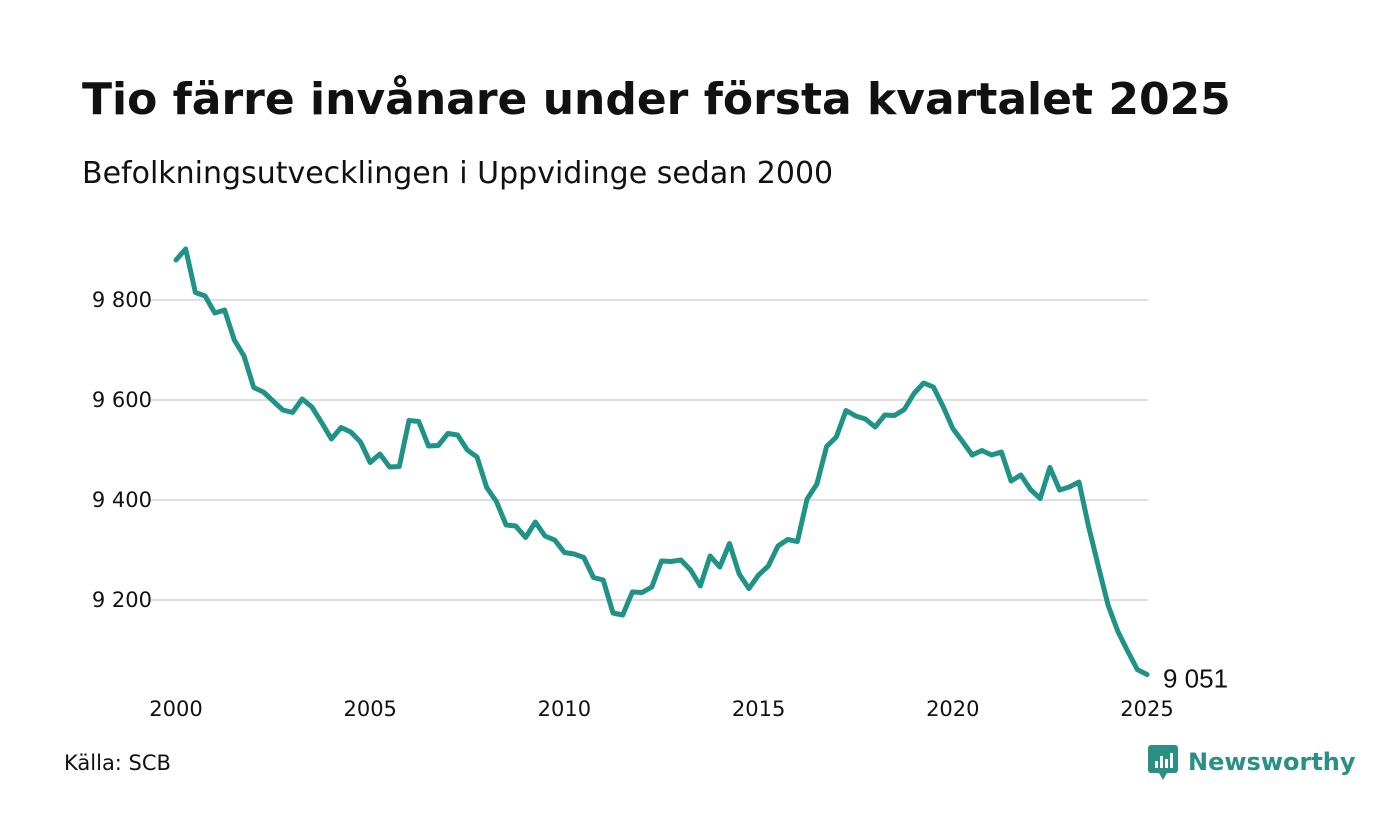 The image size is (1400, 840). What do you see at coordinates (122, 400) in the screenshot?
I see `y-tick-label: 9 600` at bounding box center [122, 400].